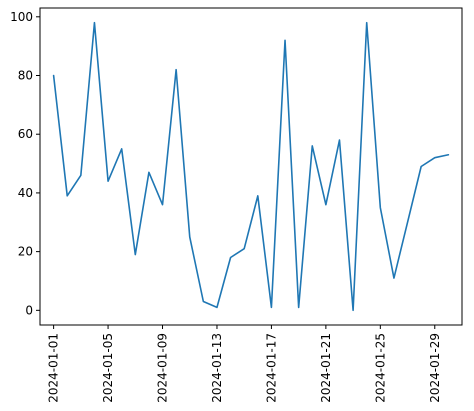  I want to click on y-tick-label: 80, so click(25, 76).